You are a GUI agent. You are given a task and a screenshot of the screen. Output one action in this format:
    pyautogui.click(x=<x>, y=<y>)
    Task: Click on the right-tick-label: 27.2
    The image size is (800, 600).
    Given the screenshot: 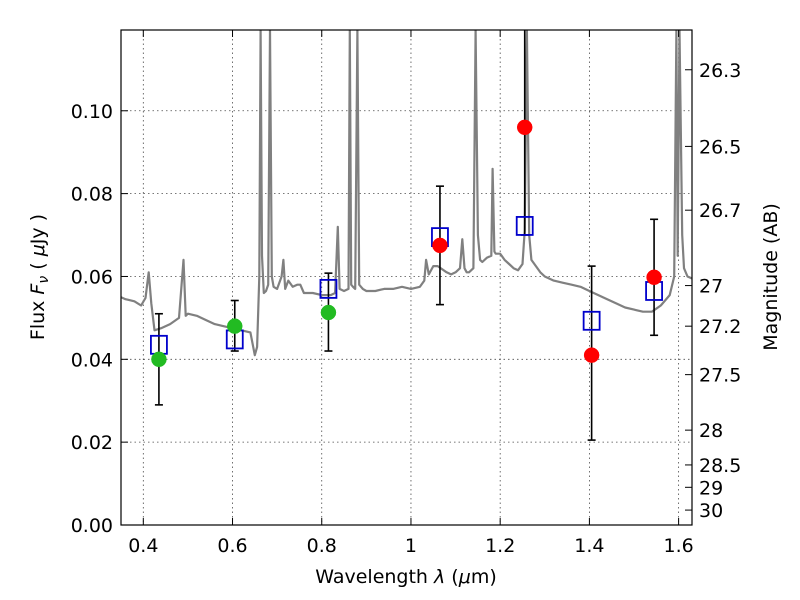 What is the action you would take?
    pyautogui.click(x=720, y=327)
    